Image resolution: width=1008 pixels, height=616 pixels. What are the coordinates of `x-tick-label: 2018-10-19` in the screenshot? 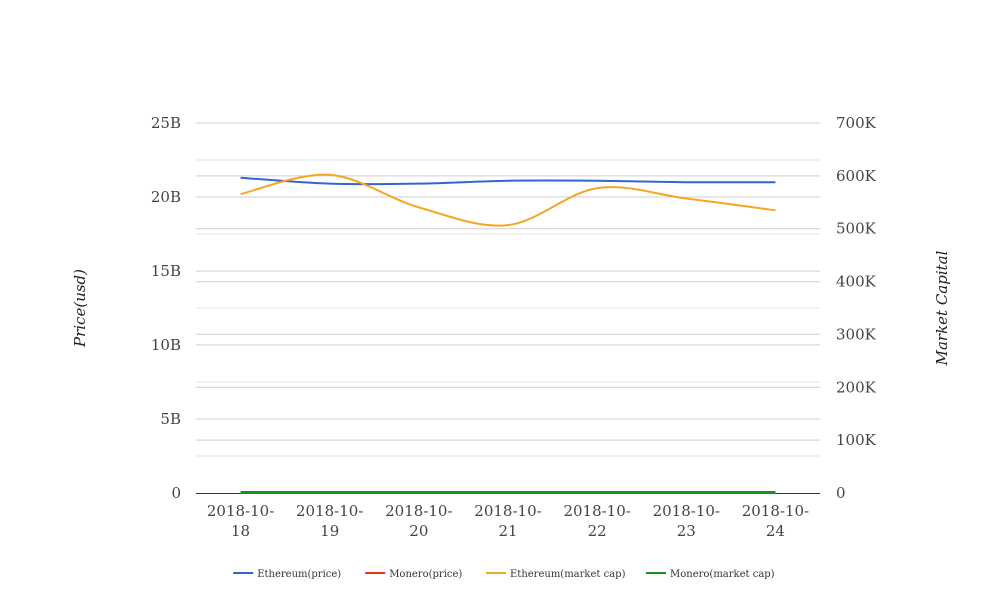 It's located at (329, 521).